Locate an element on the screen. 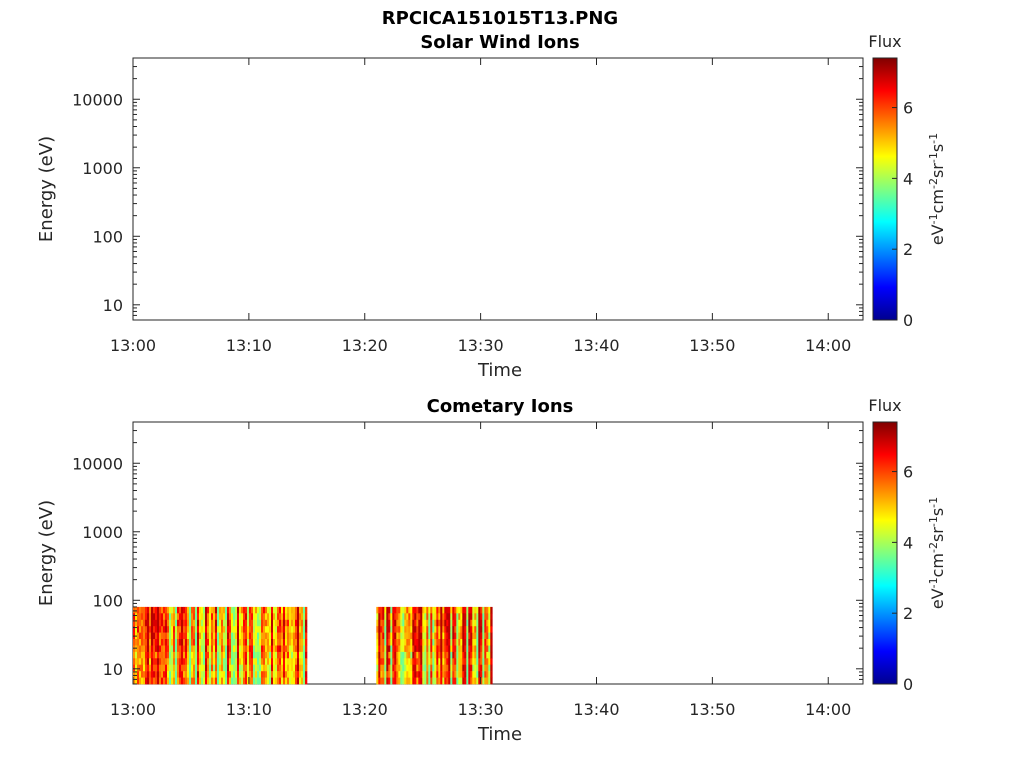 The width and height of the screenshot is (1024, 768). x-tick-label: 13:10 is located at coordinates (249, 345).